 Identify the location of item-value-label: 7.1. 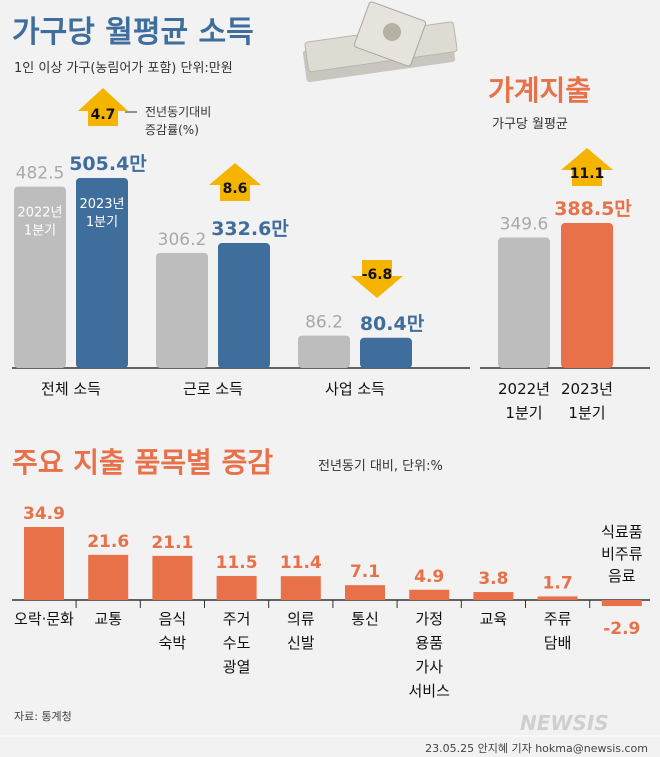
(365, 572).